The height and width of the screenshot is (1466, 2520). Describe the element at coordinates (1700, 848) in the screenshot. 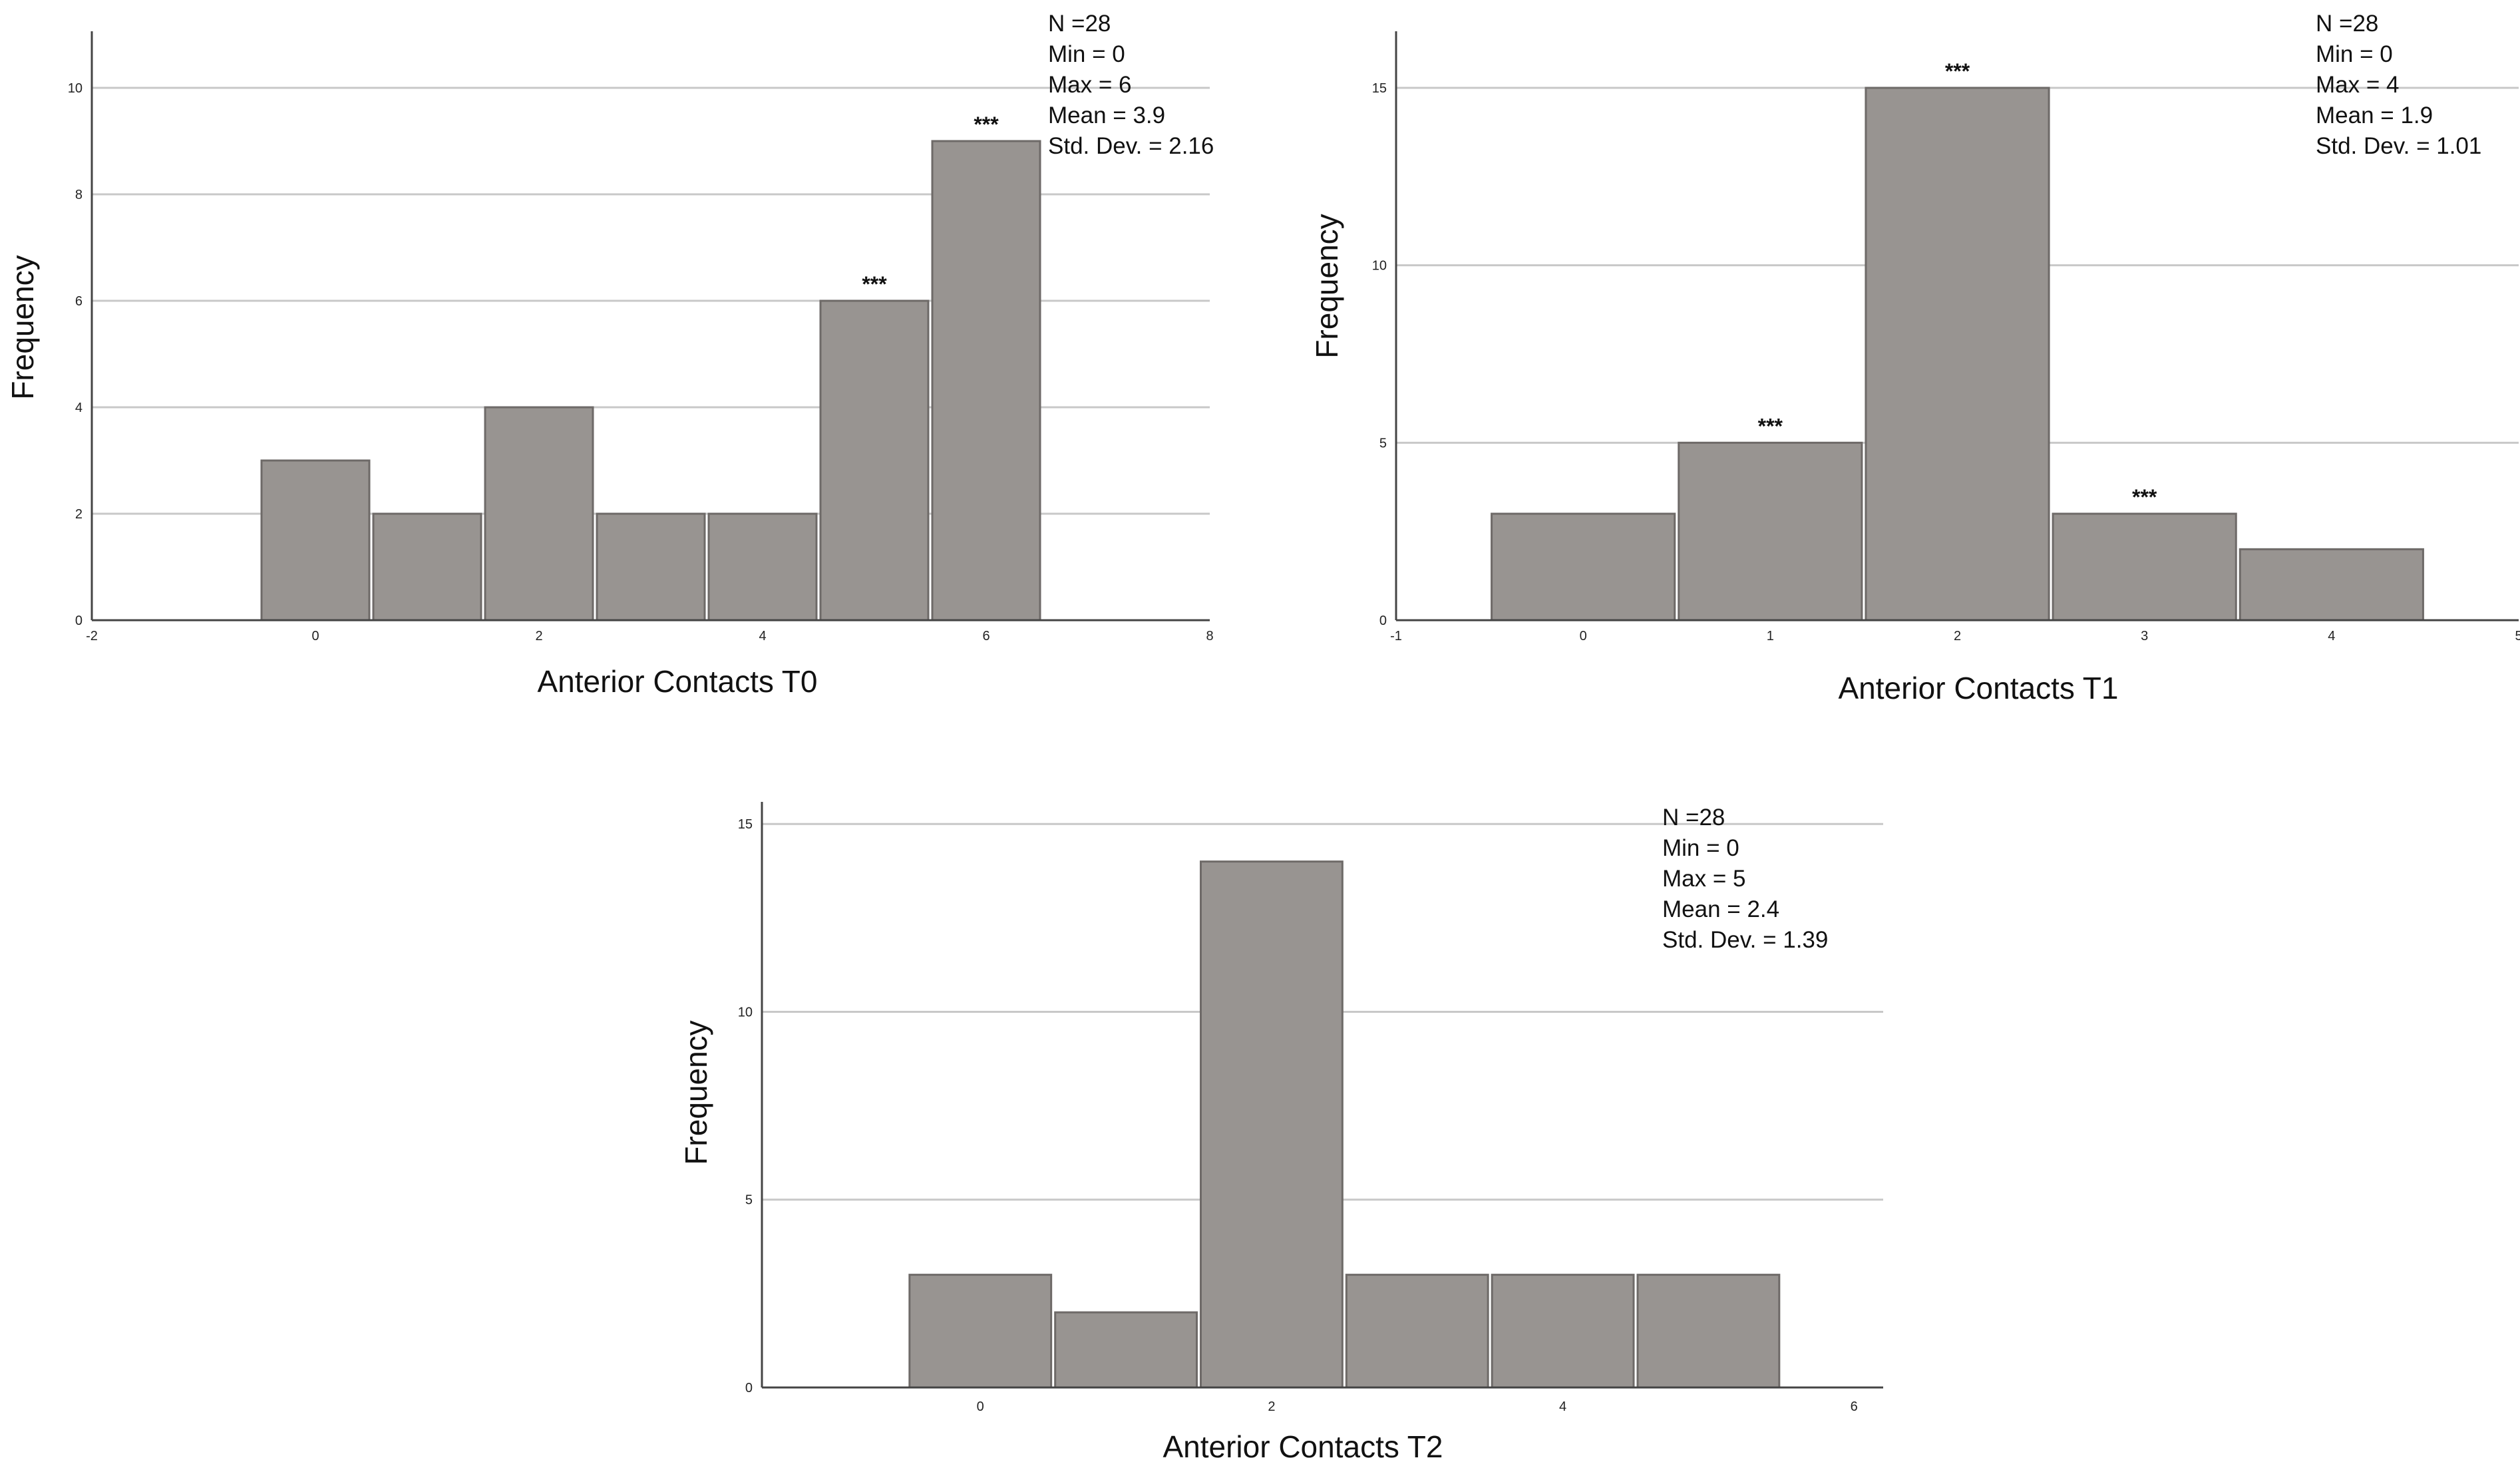

I see `chart-2-stats-line: Min = 0` at that location.